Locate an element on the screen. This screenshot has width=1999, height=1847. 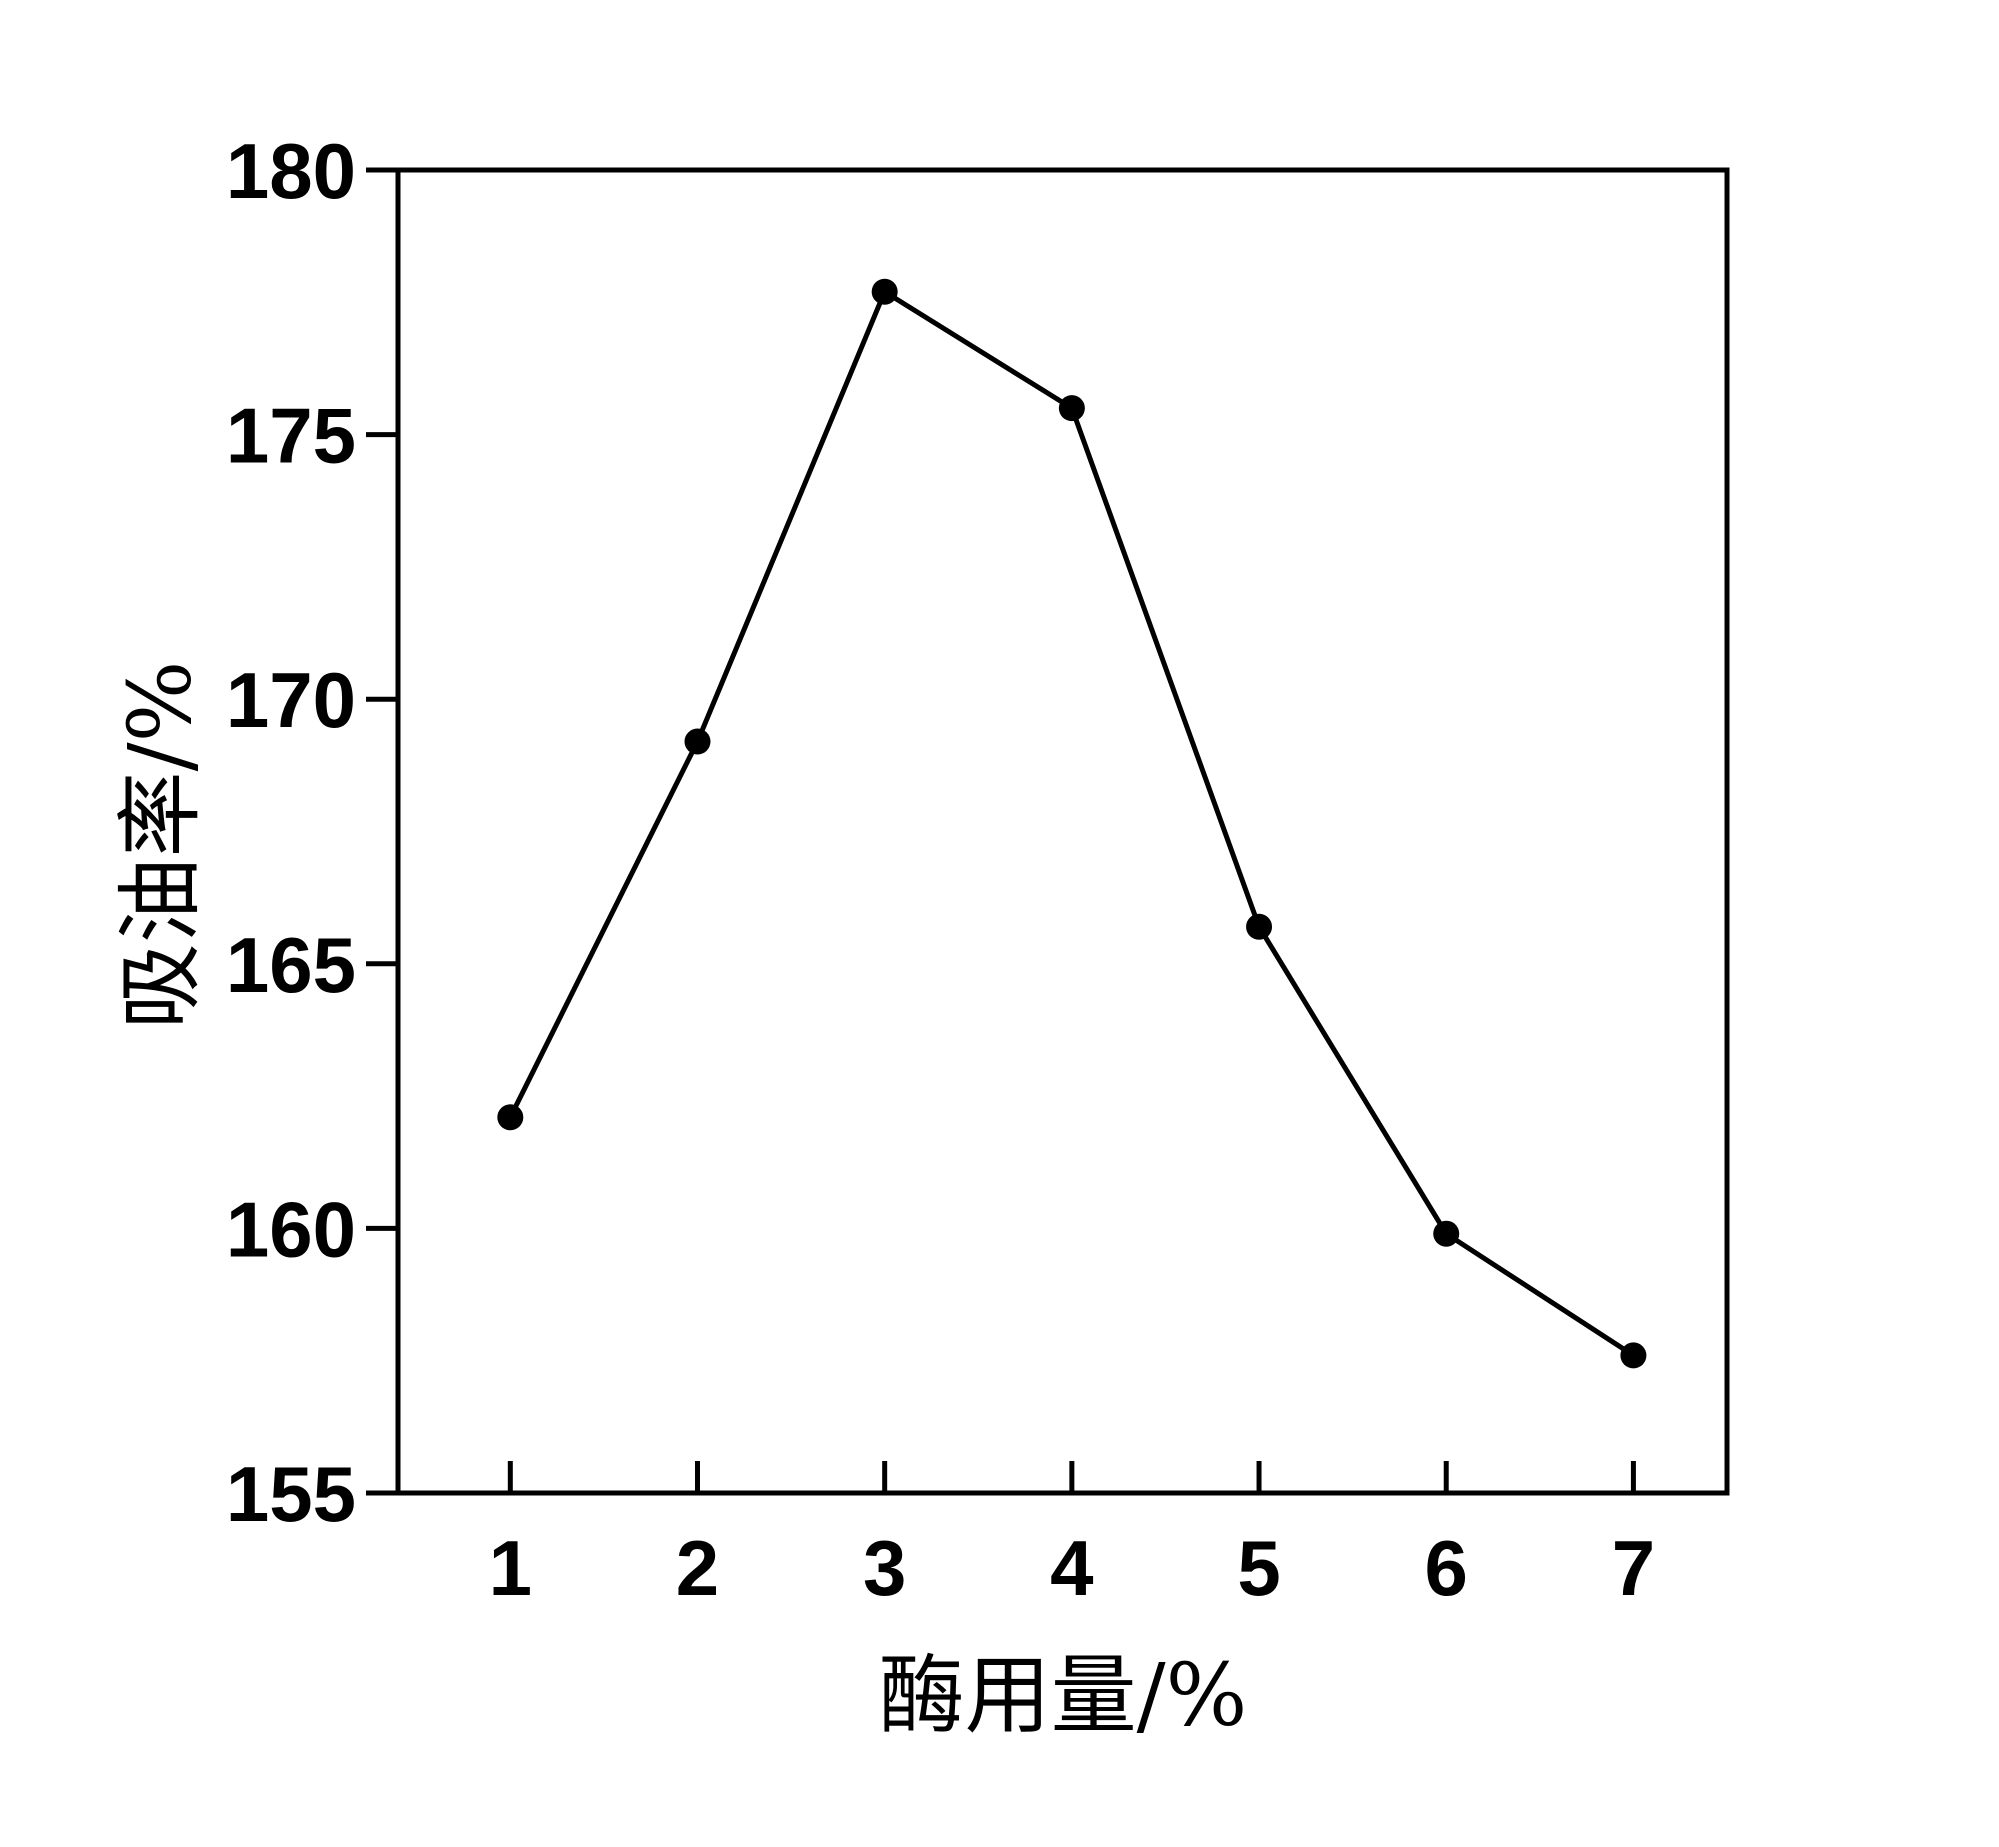
x-tick-label: 2 is located at coordinates (697, 1568).